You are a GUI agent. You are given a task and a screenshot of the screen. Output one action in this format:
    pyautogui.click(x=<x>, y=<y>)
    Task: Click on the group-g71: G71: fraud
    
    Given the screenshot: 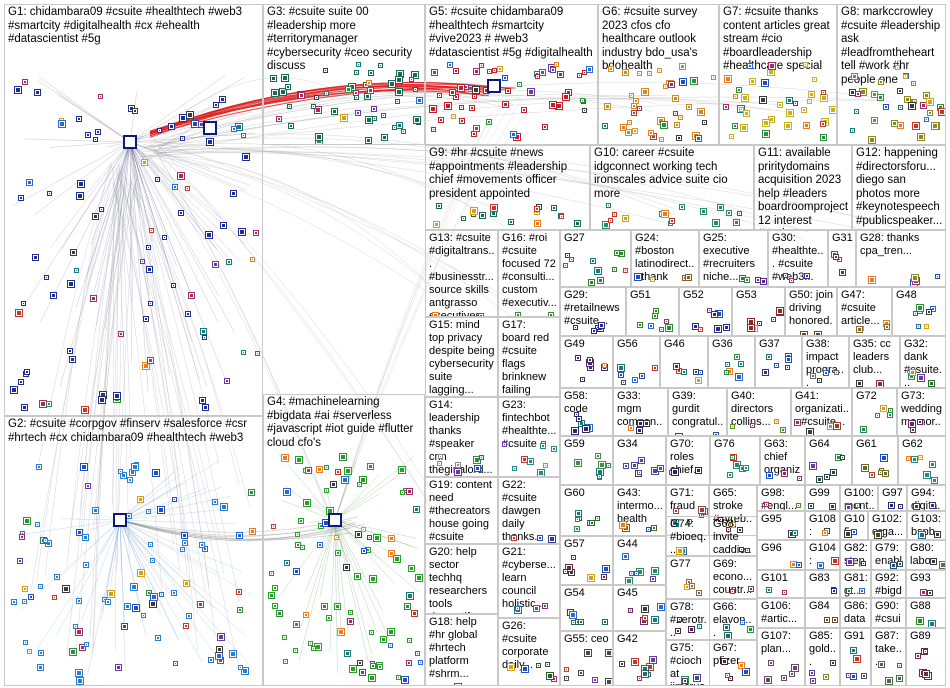 What is the action you would take?
    pyautogui.click(x=687, y=510)
    